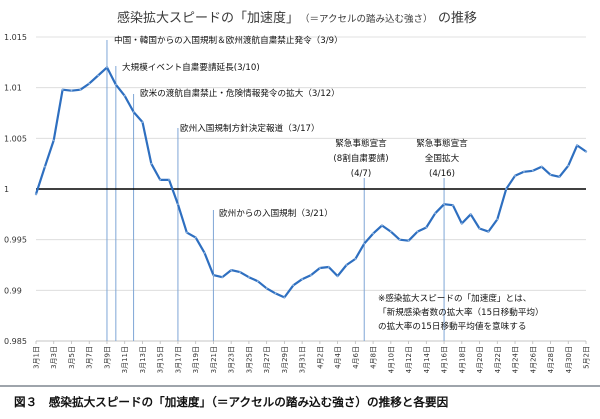 The width and height of the screenshot is (600, 419). What do you see at coordinates (361, 174) in the screenshot?
I see `event-annotation: (4/7)` at bounding box center [361, 174].